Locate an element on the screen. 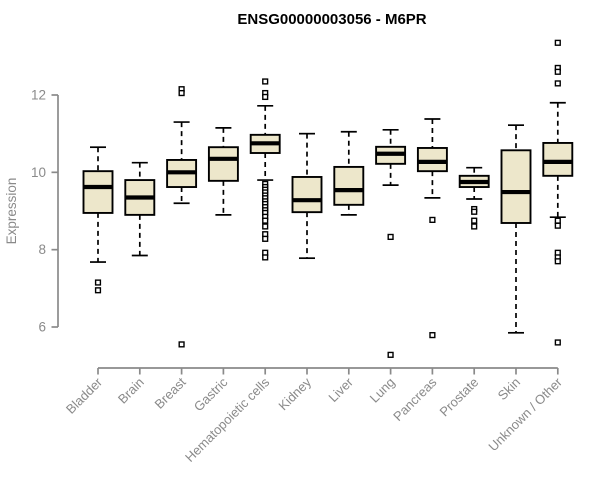 The image size is (600, 500). y-tick-label: 8 is located at coordinates (42, 249).